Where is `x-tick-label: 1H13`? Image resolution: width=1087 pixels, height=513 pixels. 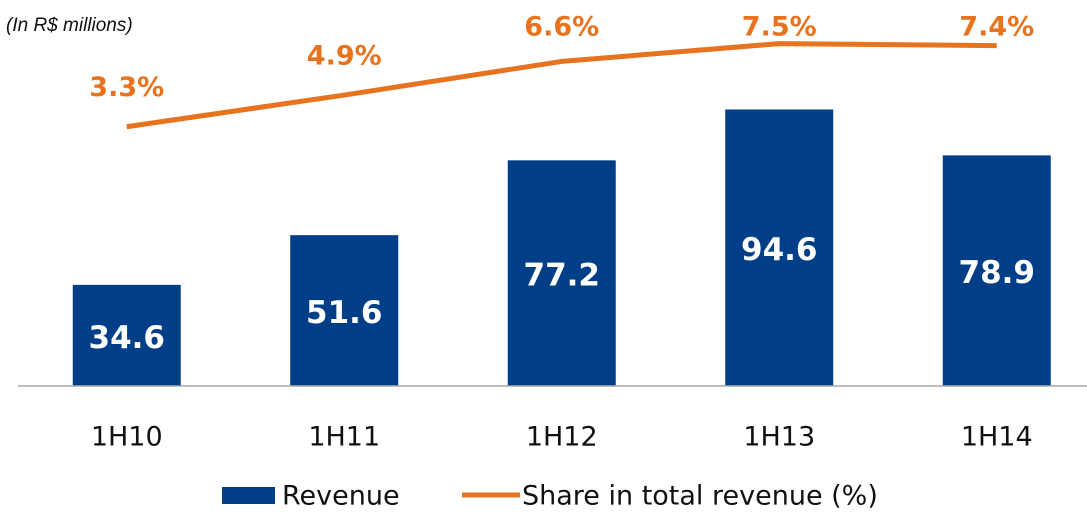
x-tick-label: 1H13 is located at coordinates (779, 437).